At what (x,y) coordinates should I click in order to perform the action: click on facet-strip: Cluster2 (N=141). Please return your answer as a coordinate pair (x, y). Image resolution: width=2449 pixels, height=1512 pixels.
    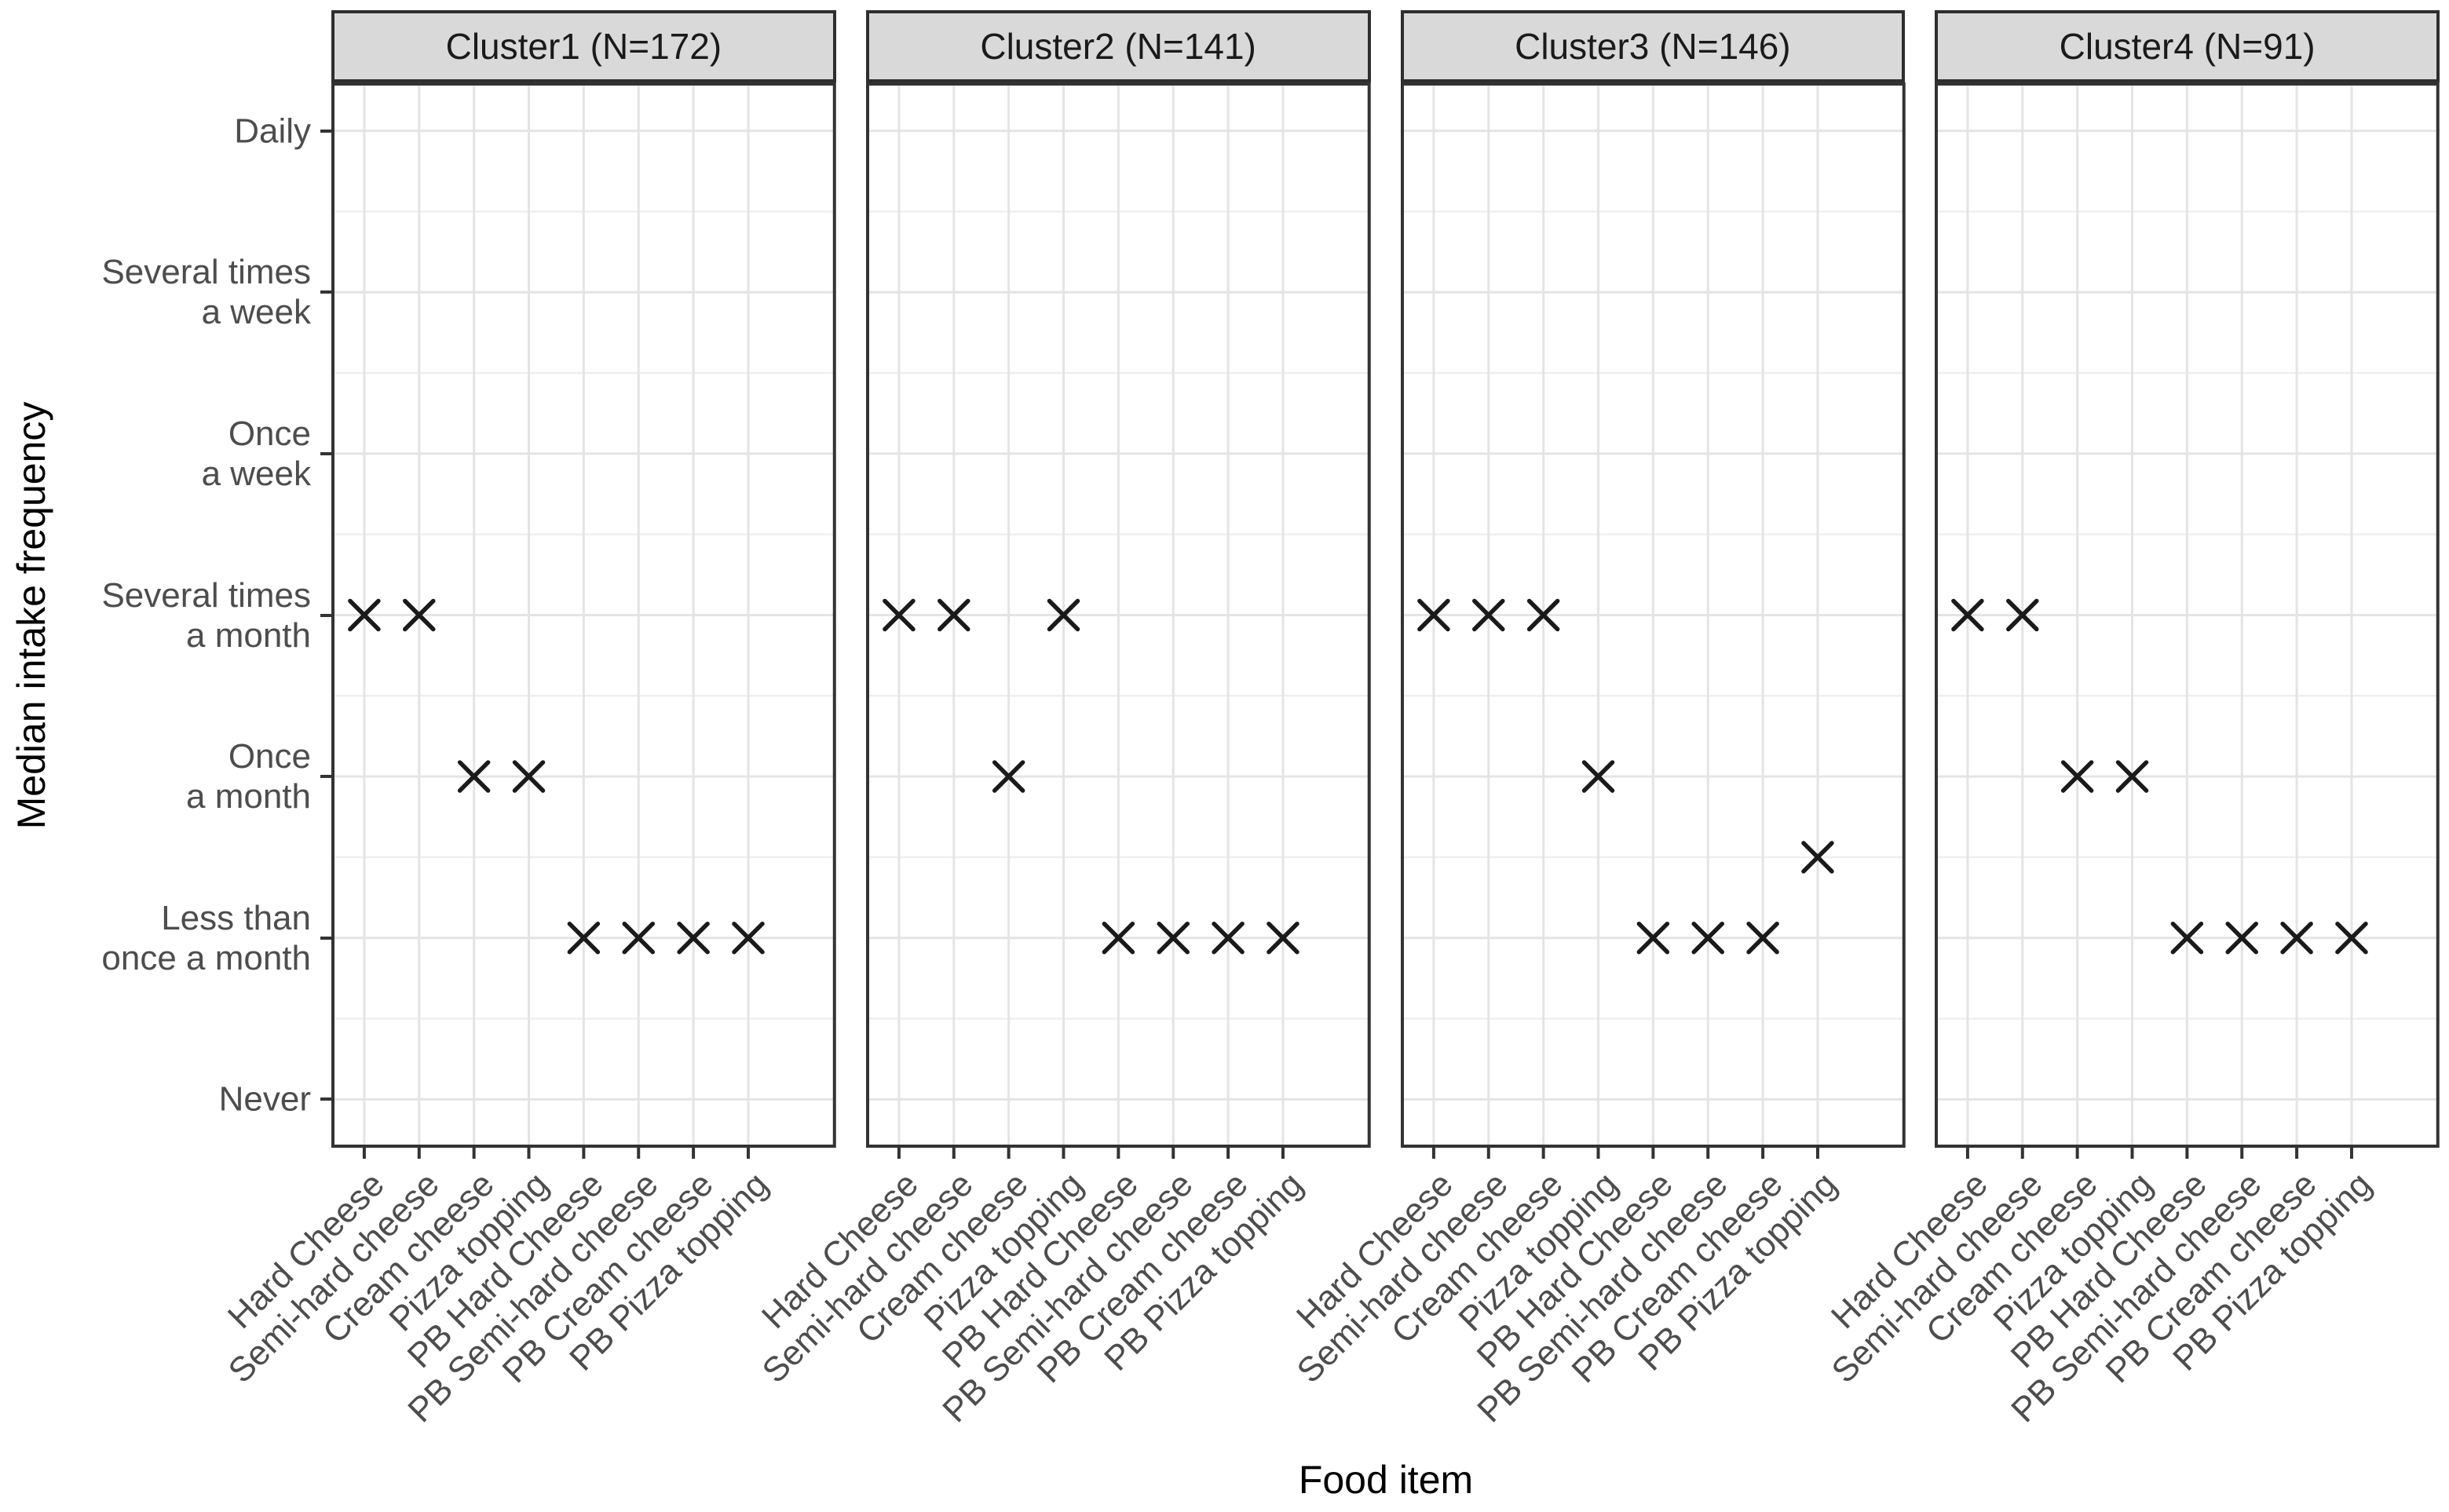
    Looking at the image, I should click on (1118, 46).